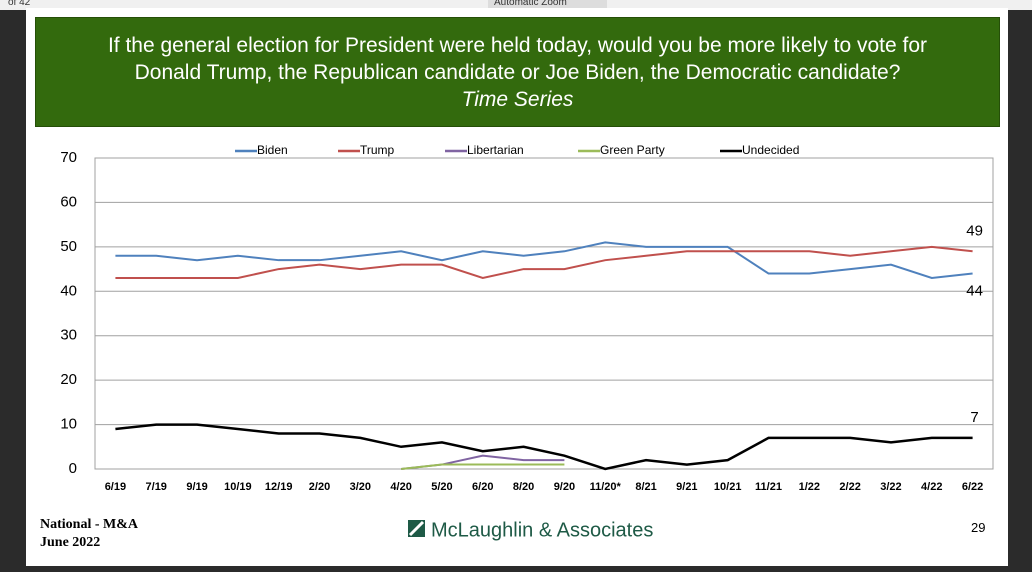 Image resolution: width=1032 pixels, height=572 pixels. I want to click on x-tick-label: 7/19, so click(156, 487).